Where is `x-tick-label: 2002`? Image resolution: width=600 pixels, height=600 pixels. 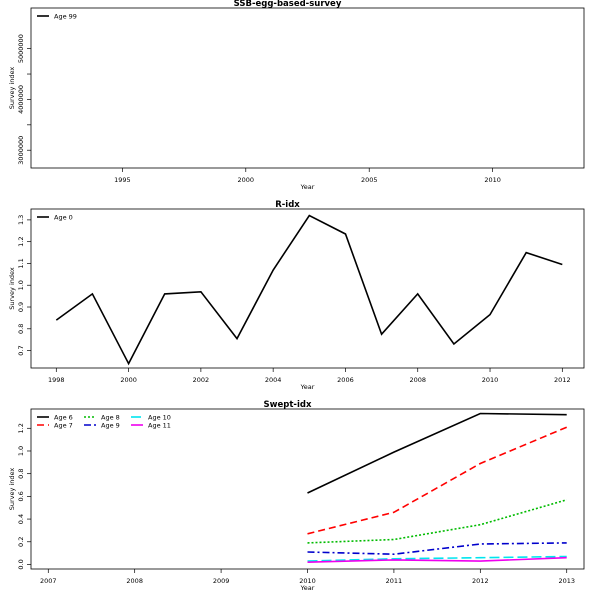
x-tick-label: 2002 is located at coordinates (201, 380).